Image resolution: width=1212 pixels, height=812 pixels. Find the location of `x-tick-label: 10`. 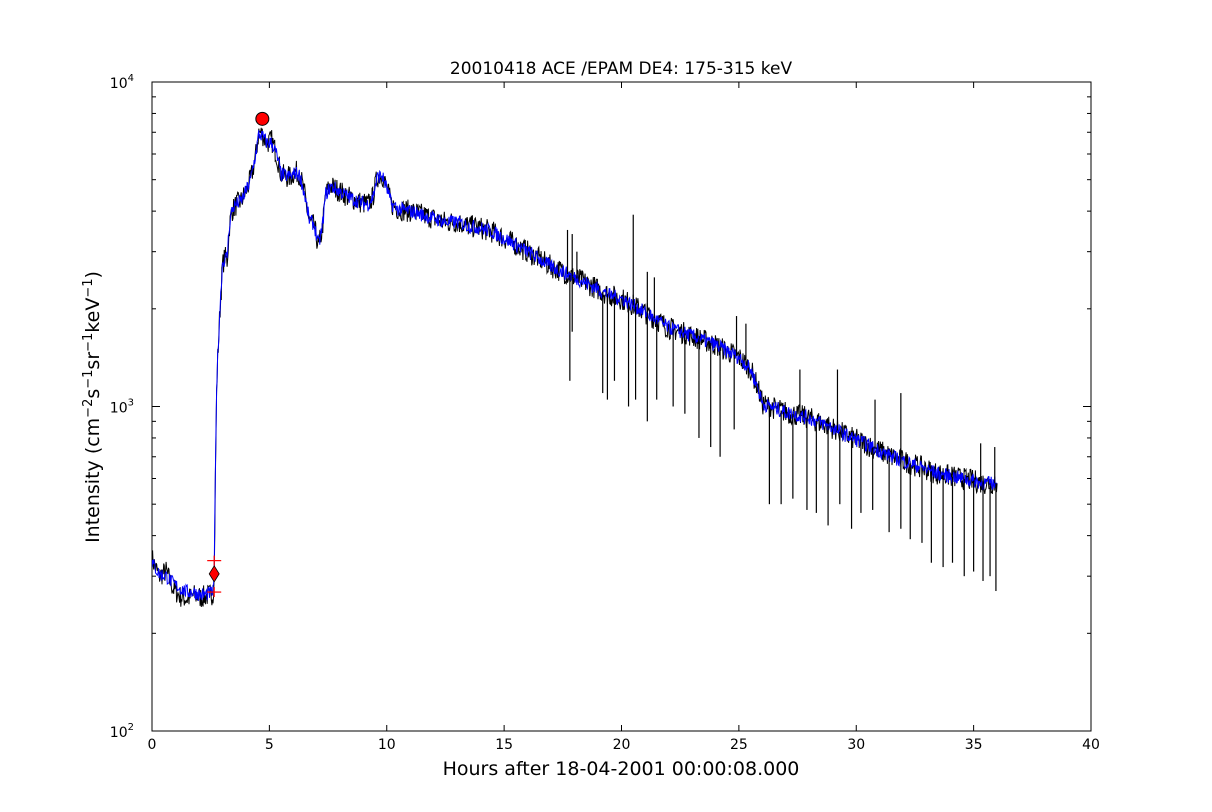

x-tick-label: 10 is located at coordinates (387, 745).